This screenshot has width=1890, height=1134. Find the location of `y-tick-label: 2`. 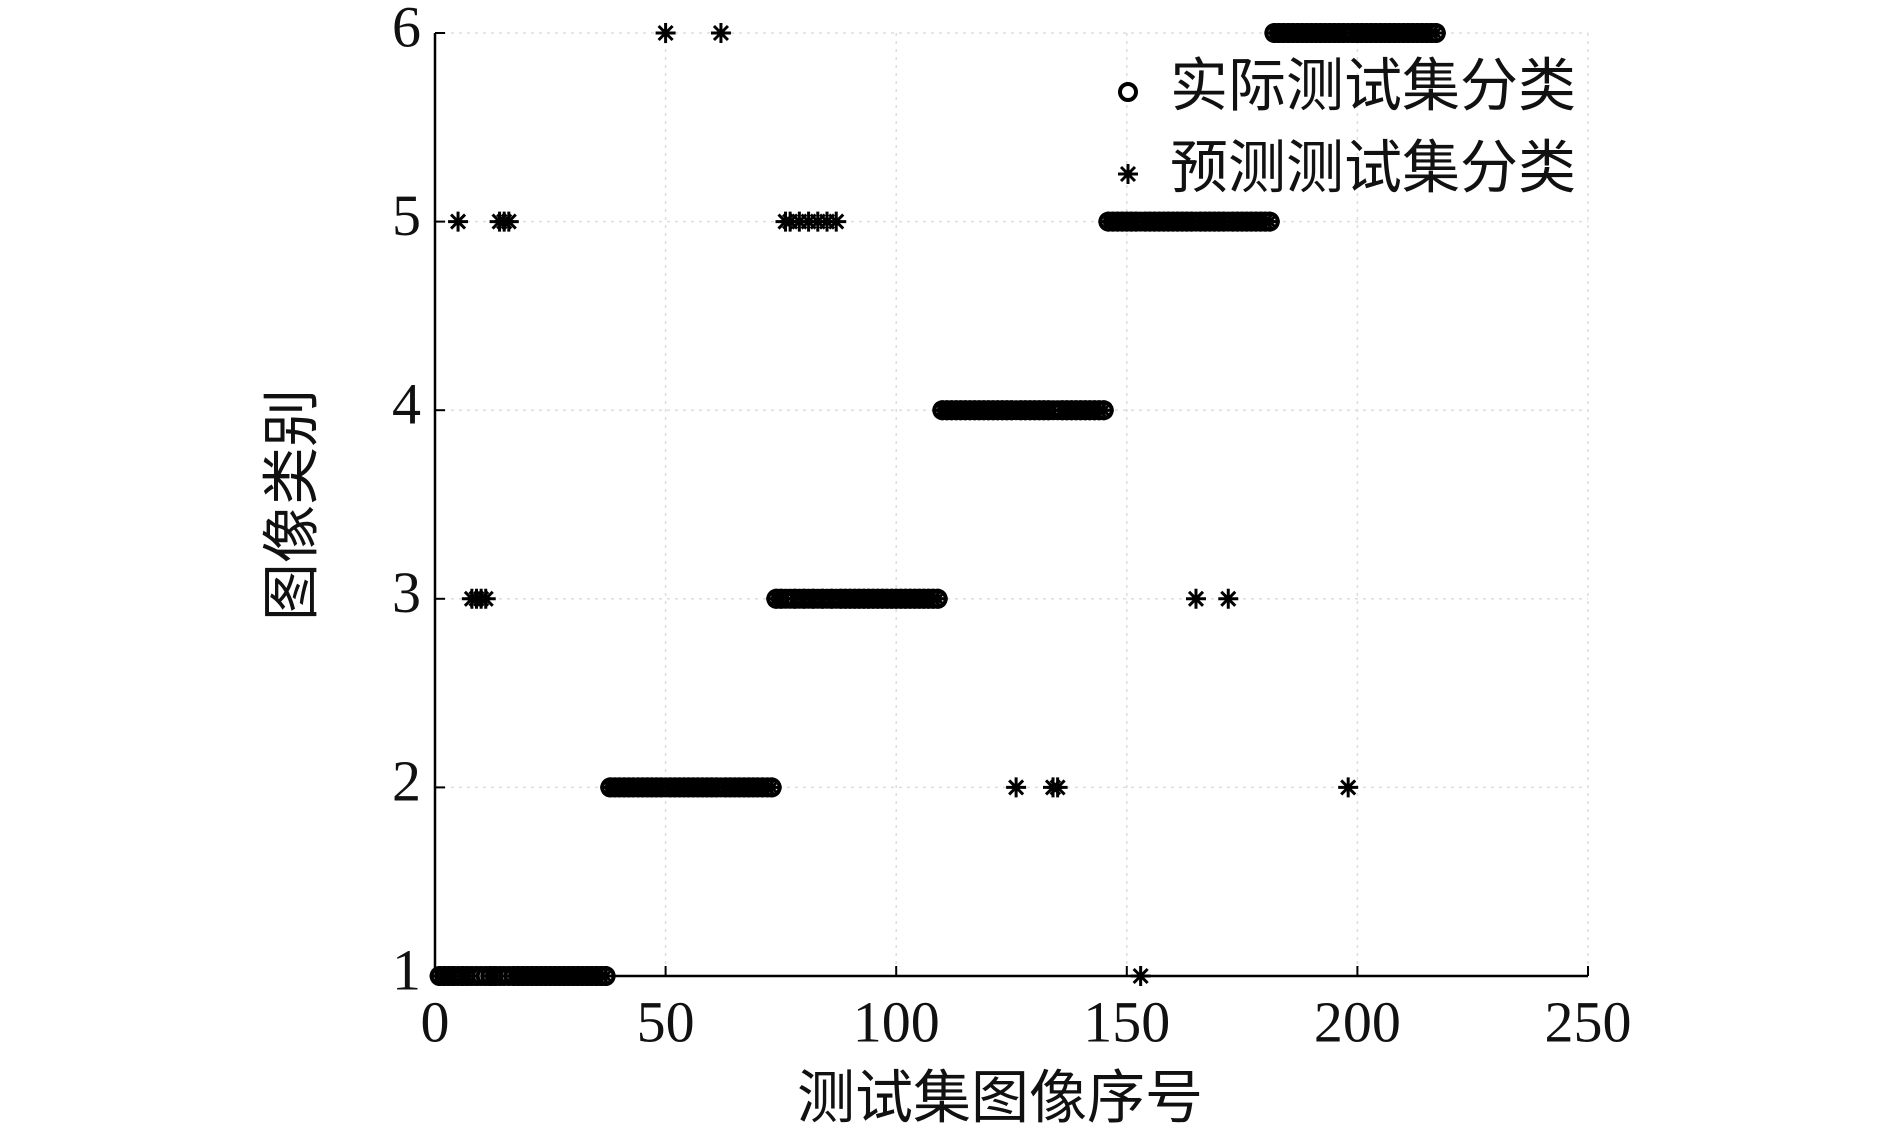

y-tick-label: 2 is located at coordinates (406, 781).